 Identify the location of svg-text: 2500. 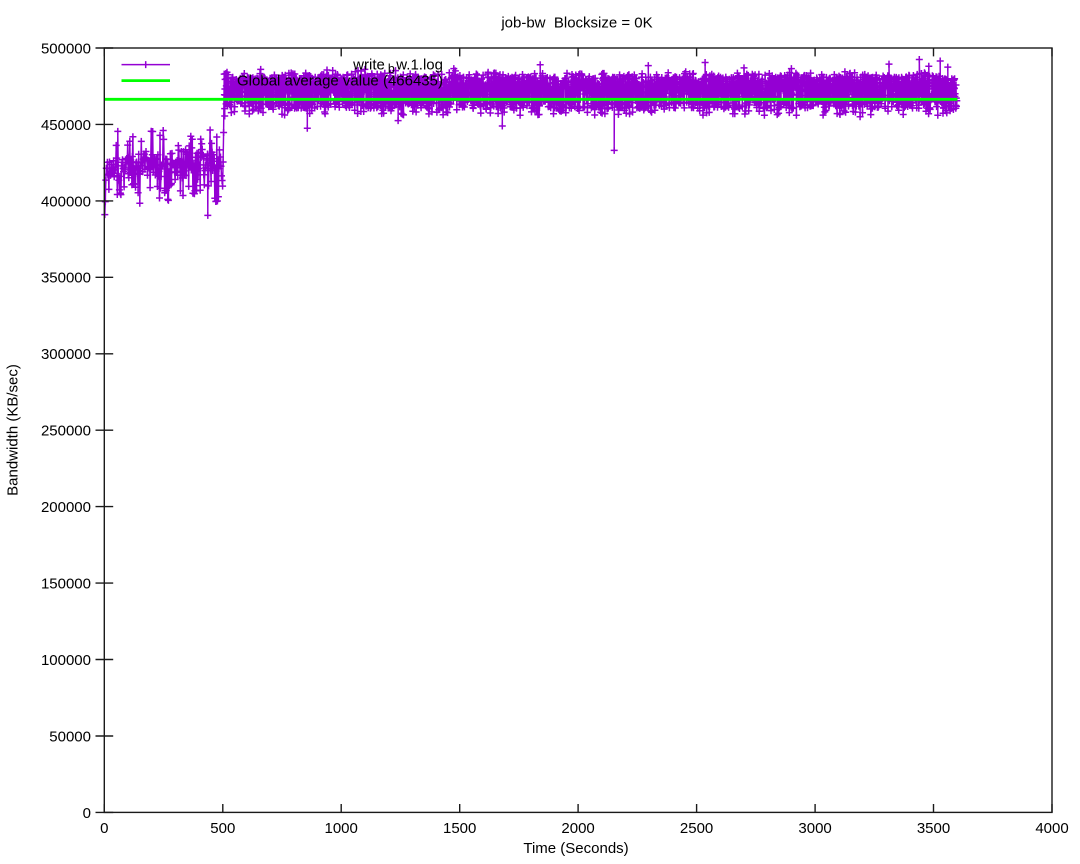
(696, 828).